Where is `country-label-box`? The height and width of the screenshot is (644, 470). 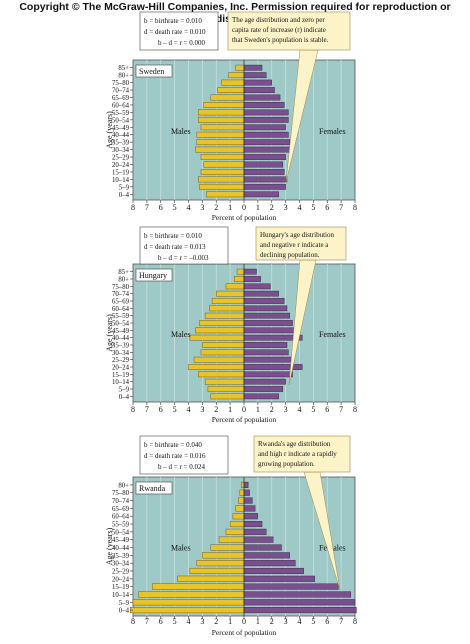 country-label-box is located at coordinates (154, 275).